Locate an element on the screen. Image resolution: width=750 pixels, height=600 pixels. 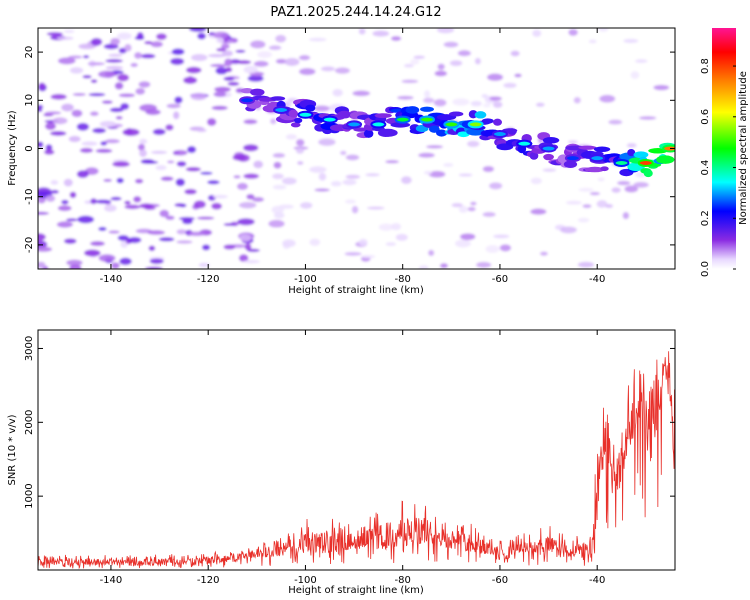
x-tick-label: -40 is located at coordinates (597, 279).